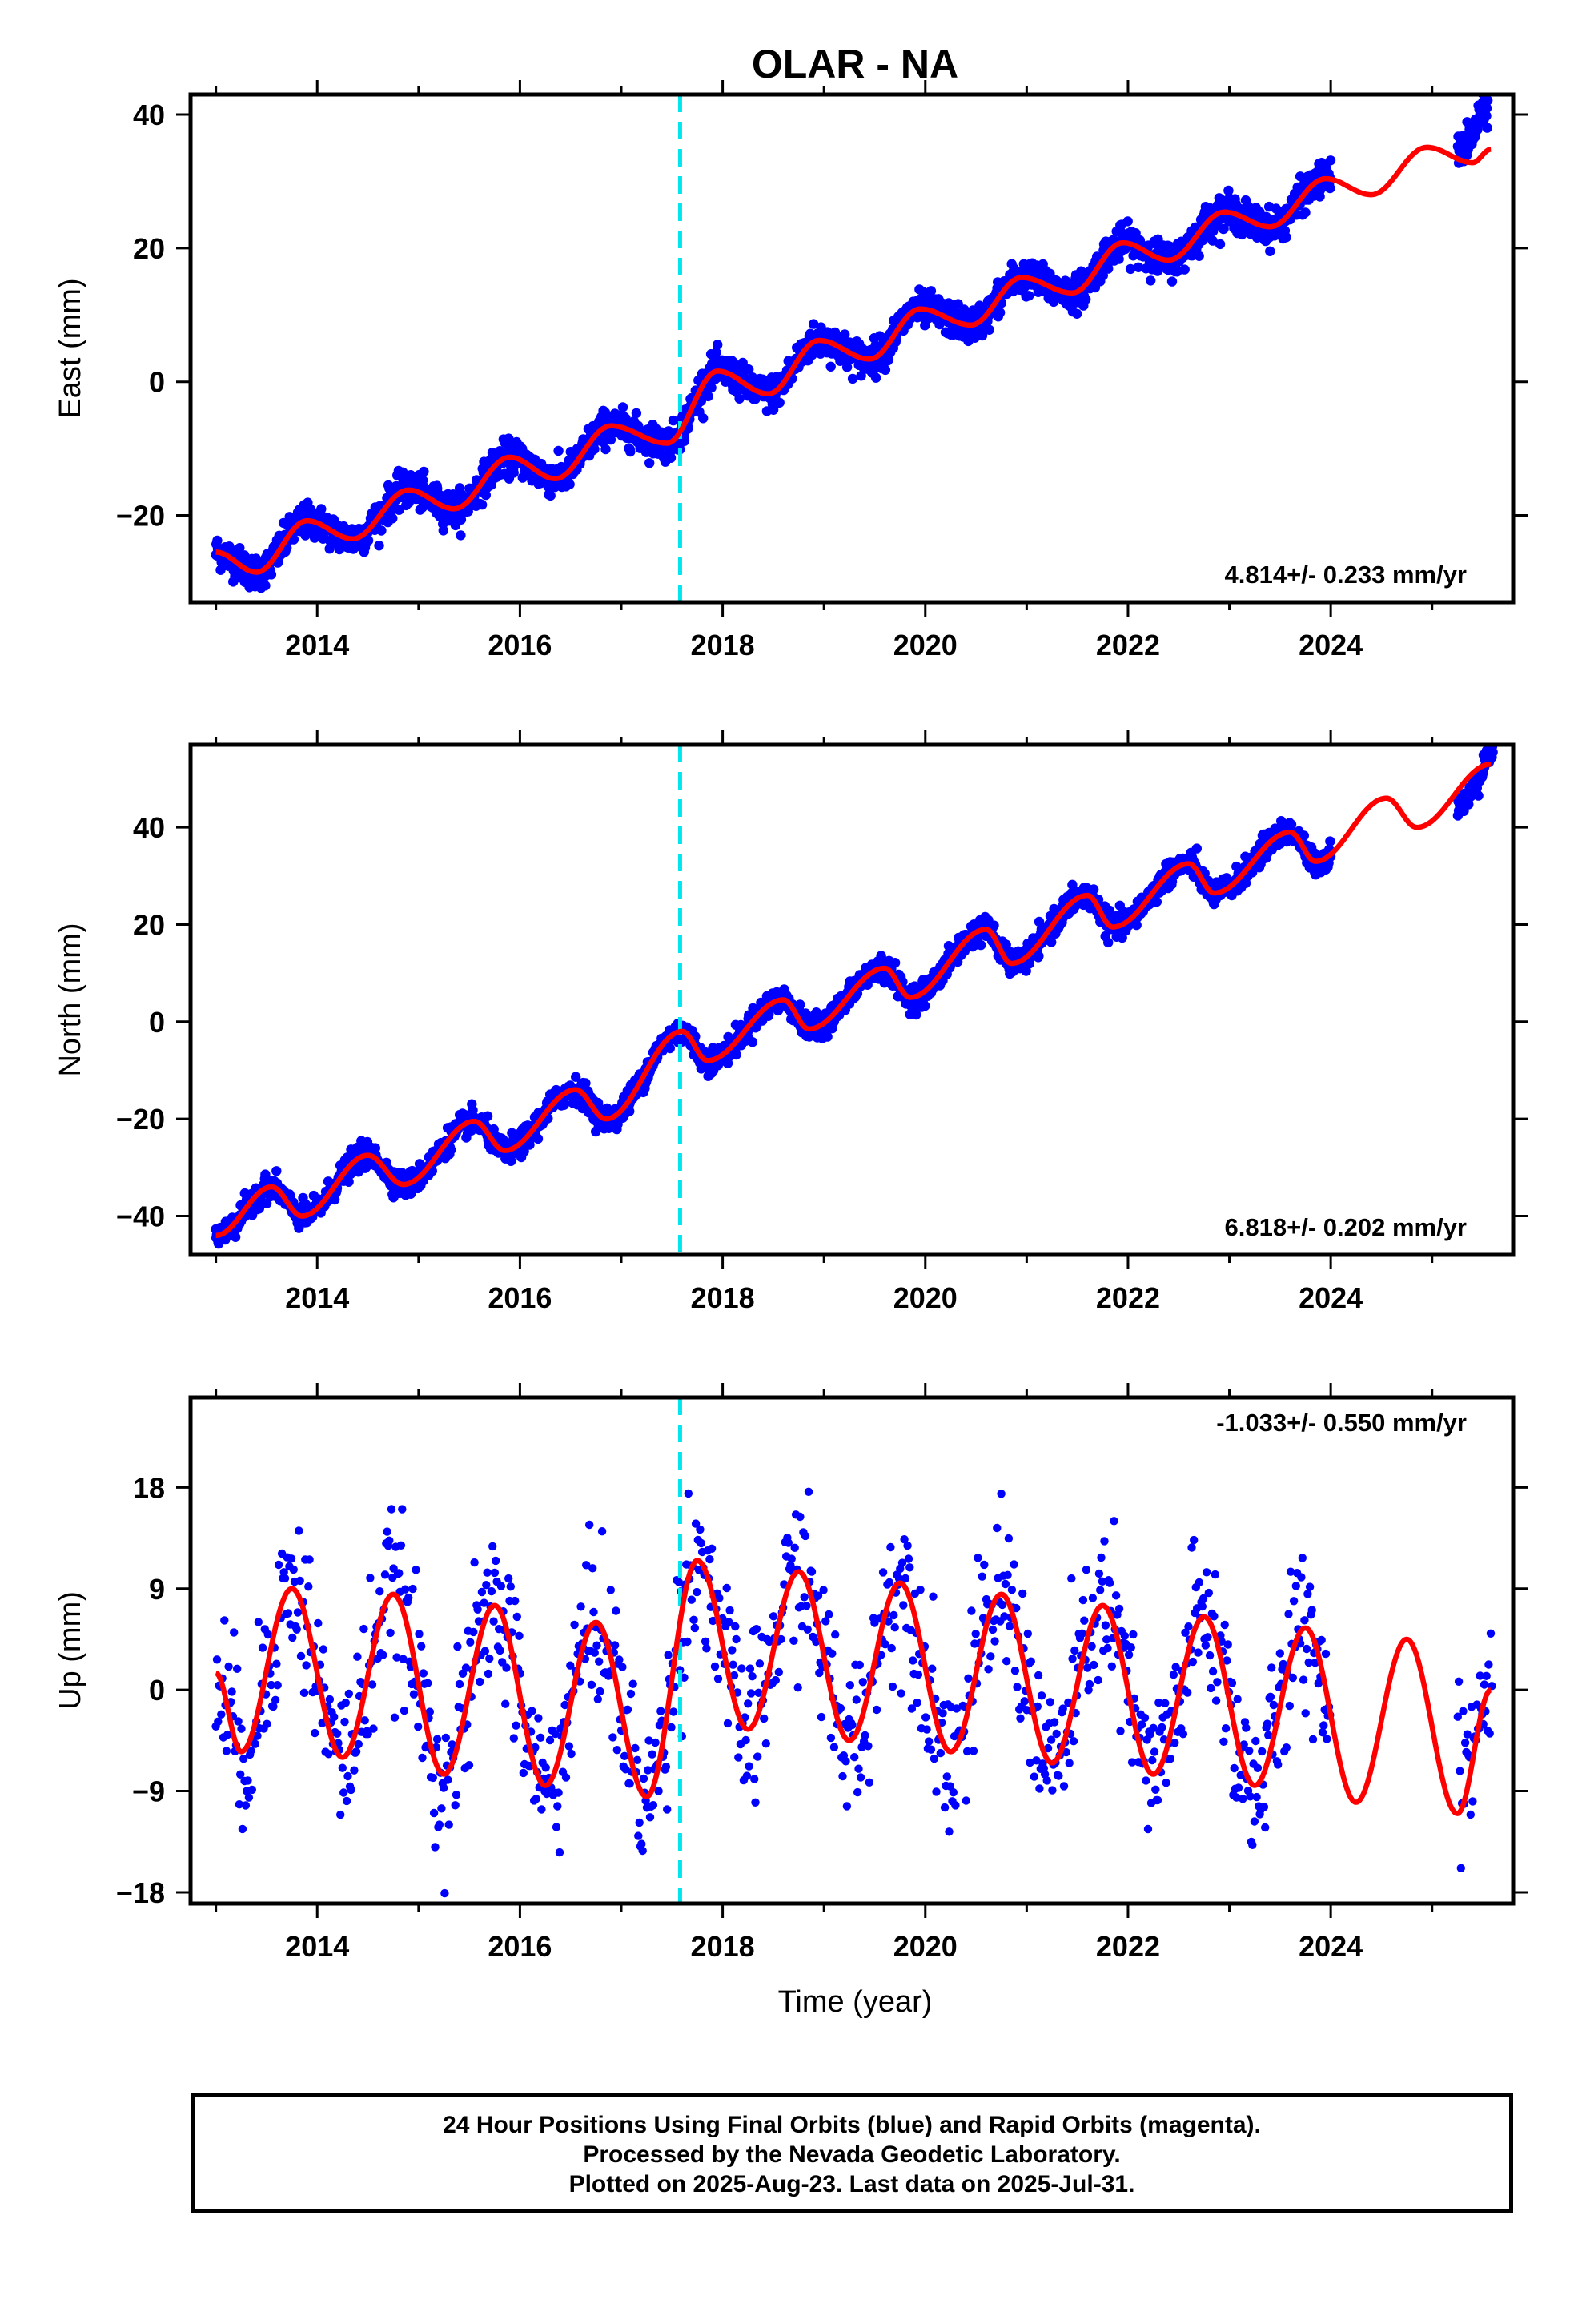 The height and width of the screenshot is (2324, 1582). What do you see at coordinates (317, 645) in the screenshot?
I see `east-x-tick-label: 2014` at bounding box center [317, 645].